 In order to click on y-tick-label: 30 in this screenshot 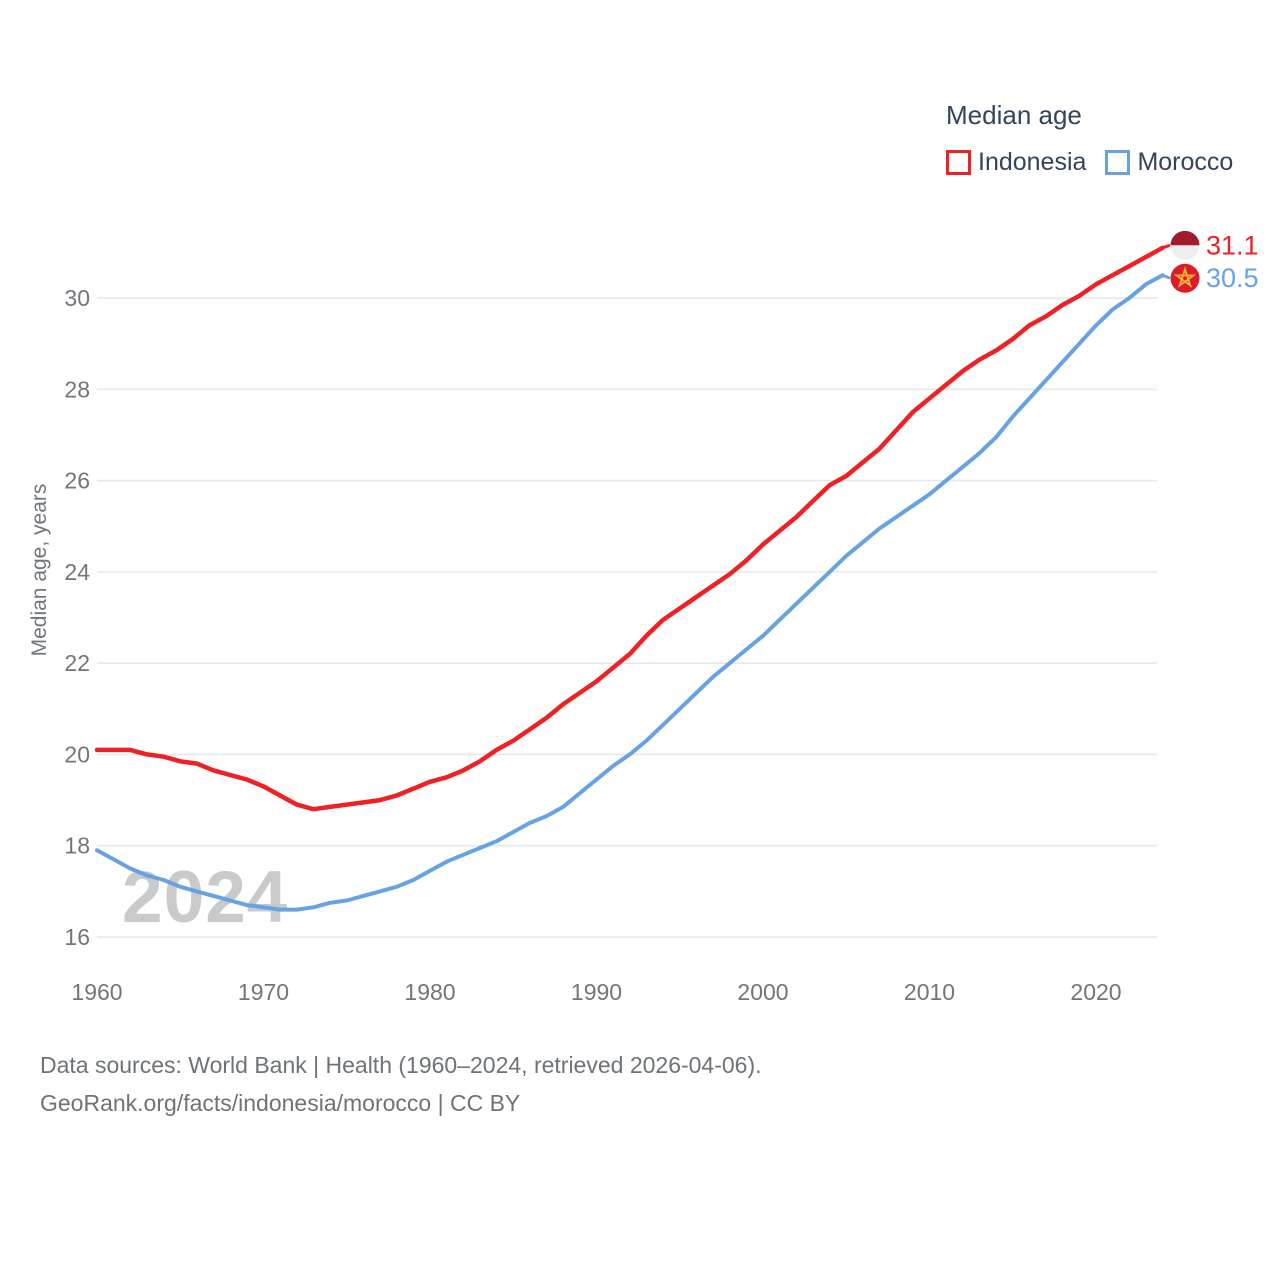, I will do `click(77, 298)`.